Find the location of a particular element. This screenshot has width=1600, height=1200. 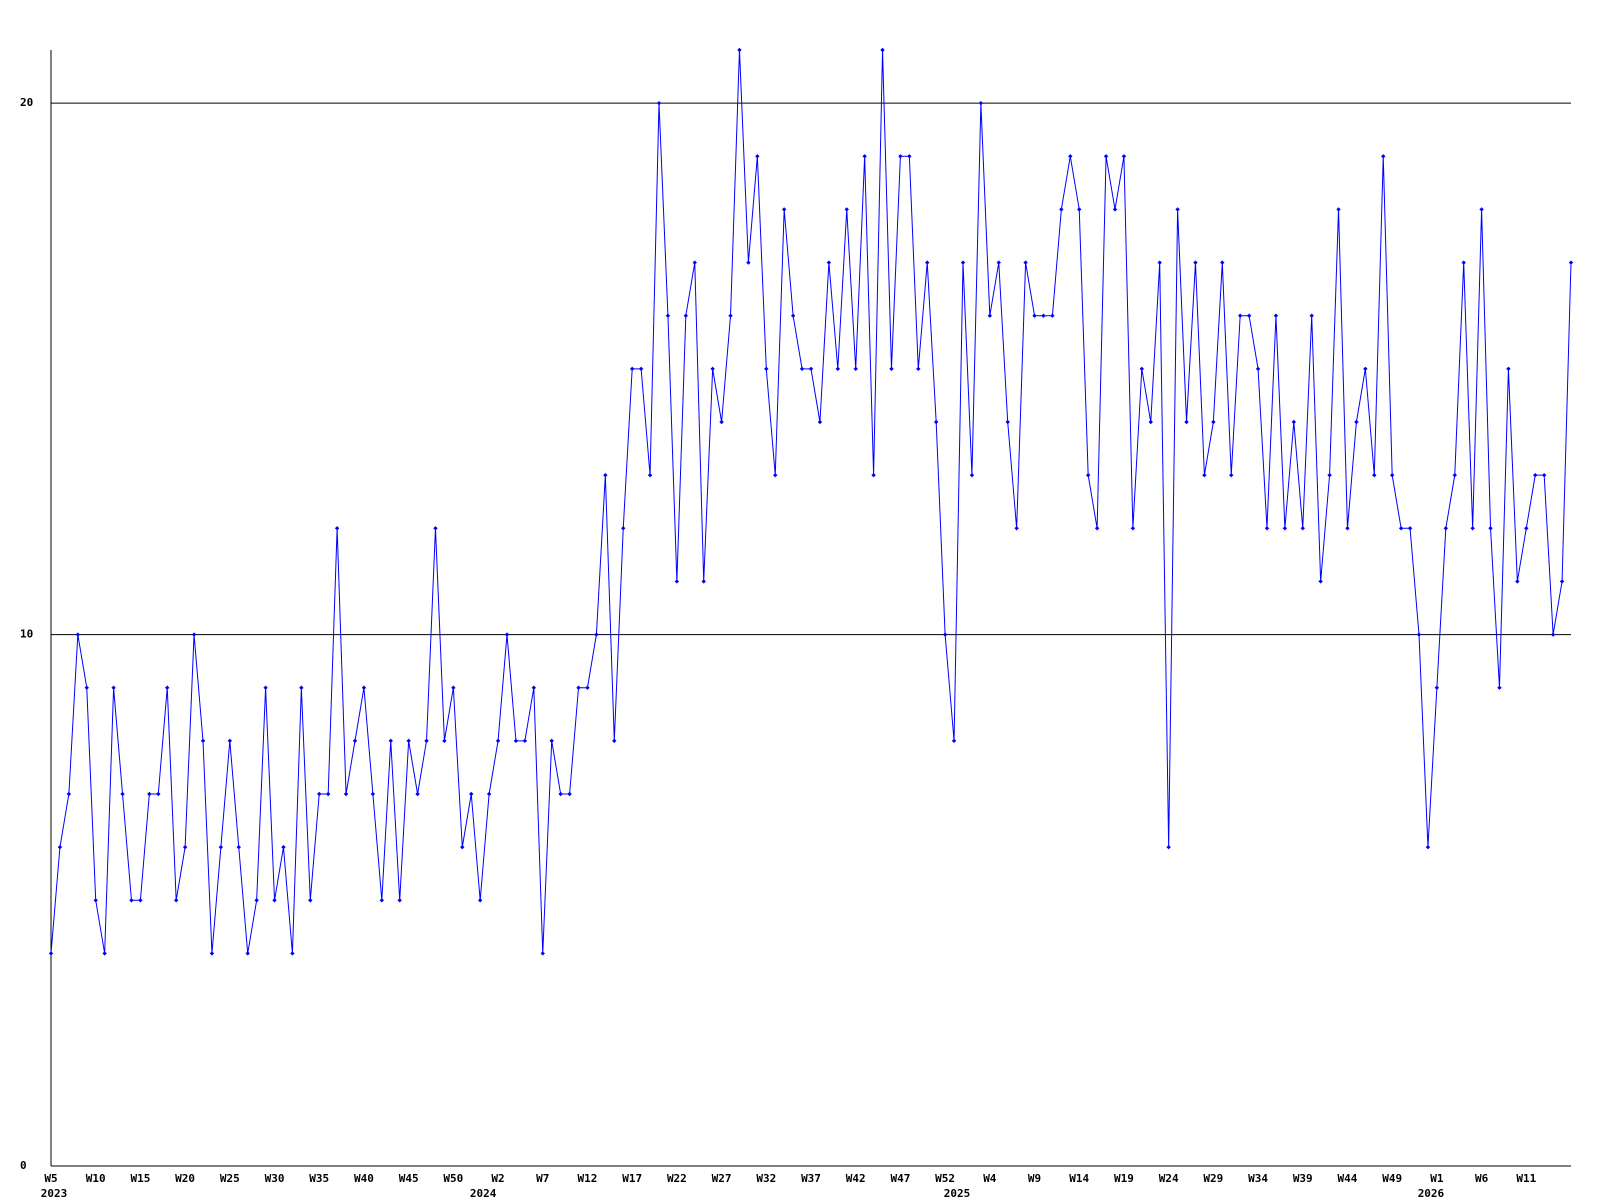

x-tick-label: W27 is located at coordinates (722, 1178).